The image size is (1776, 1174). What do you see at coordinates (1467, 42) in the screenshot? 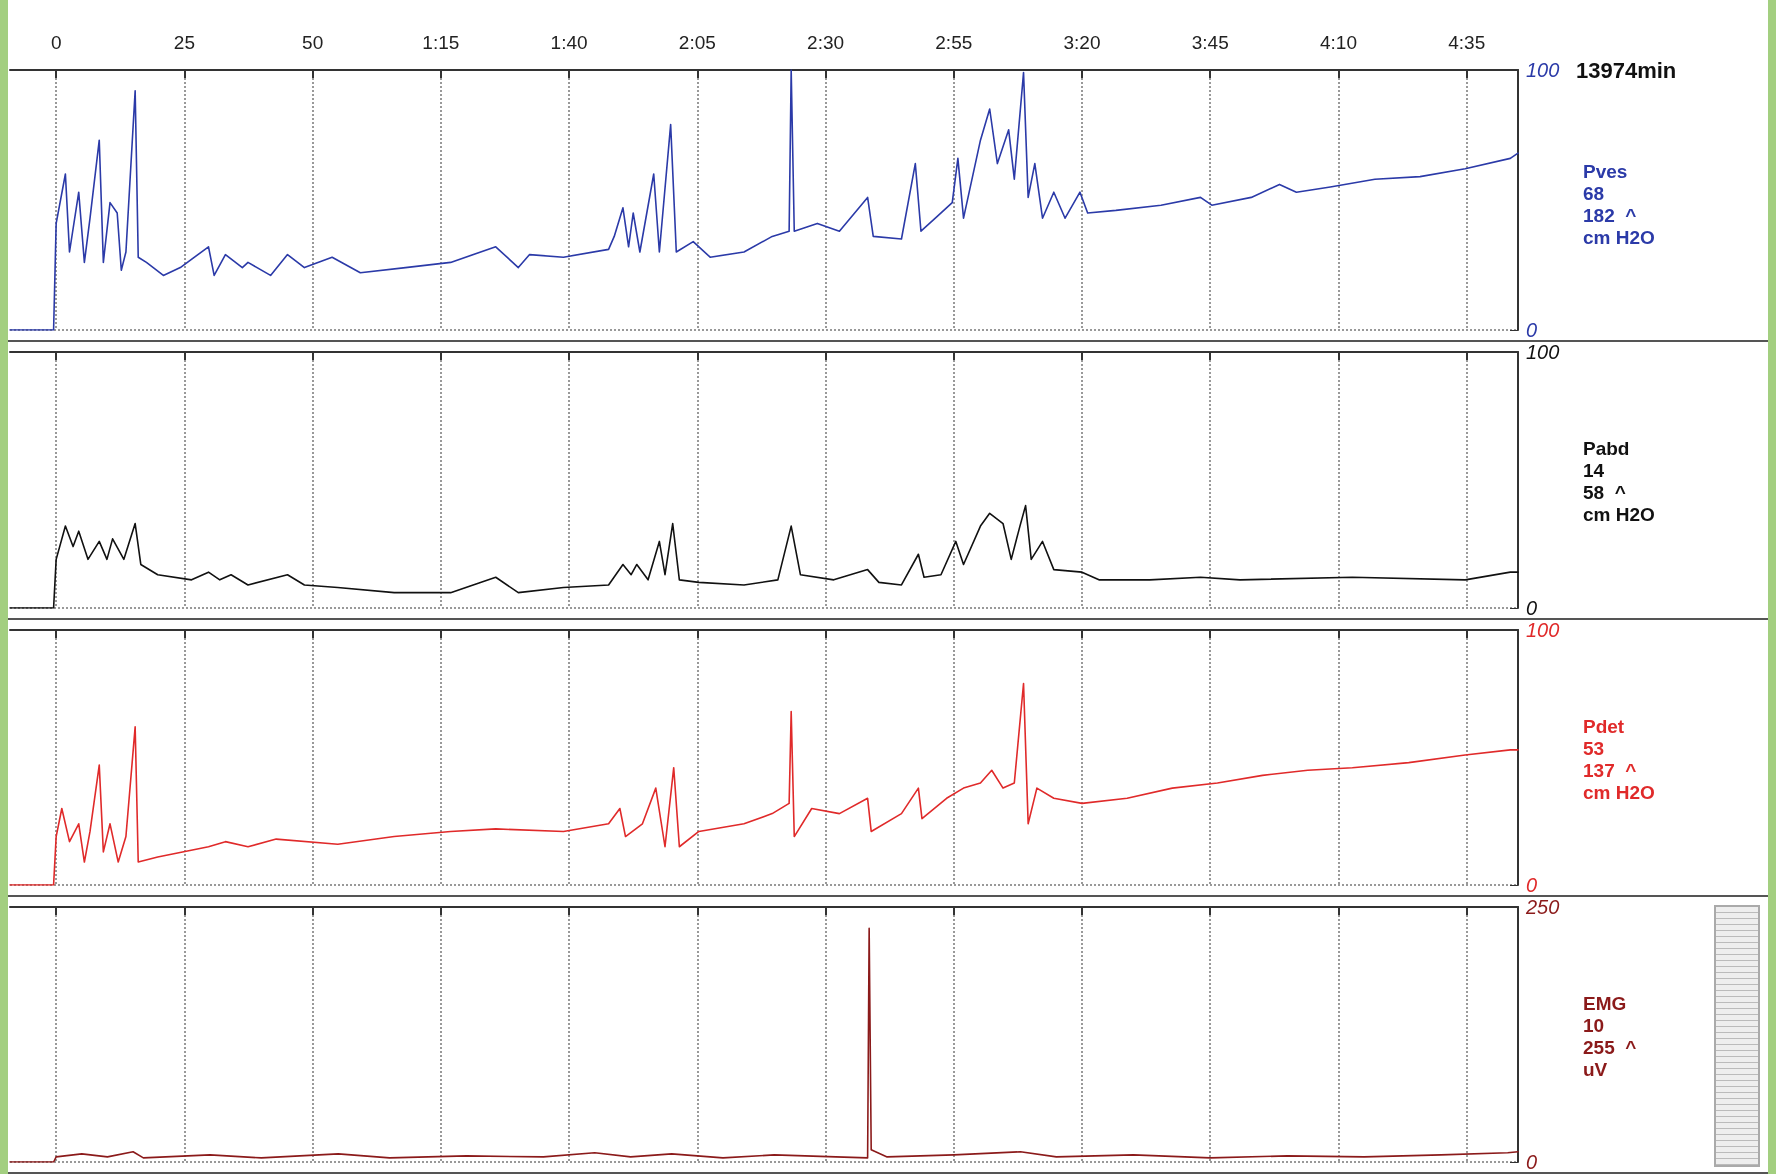
I see `x-tick-label: 4:35` at bounding box center [1467, 42].